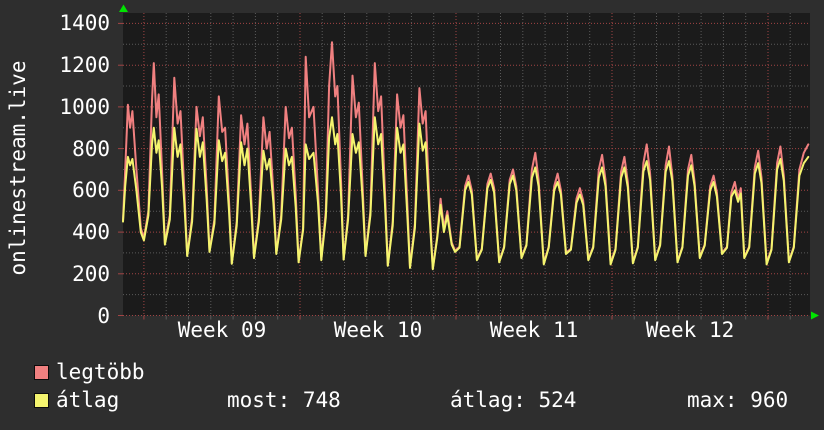 This screenshot has width=824, height=430. What do you see at coordinates (738, 400) in the screenshot?
I see `stat-max: max: 960` at bounding box center [738, 400].